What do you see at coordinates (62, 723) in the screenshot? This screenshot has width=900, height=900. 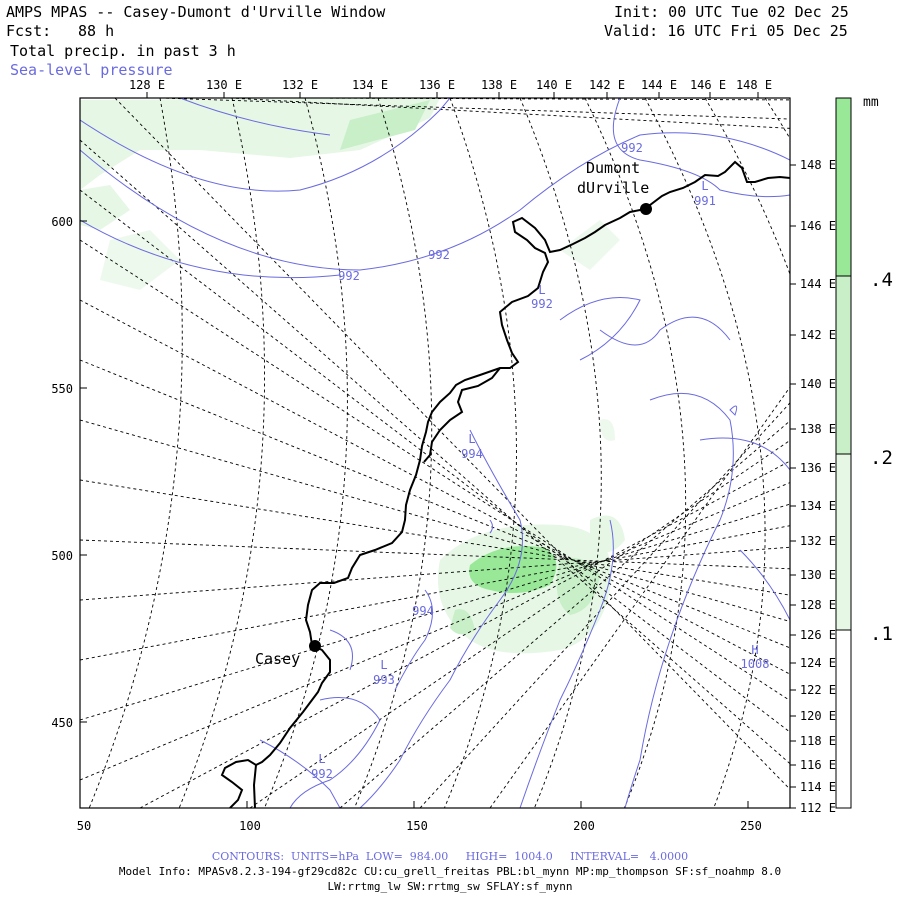 I see `y-label: 450` at bounding box center [62, 723].